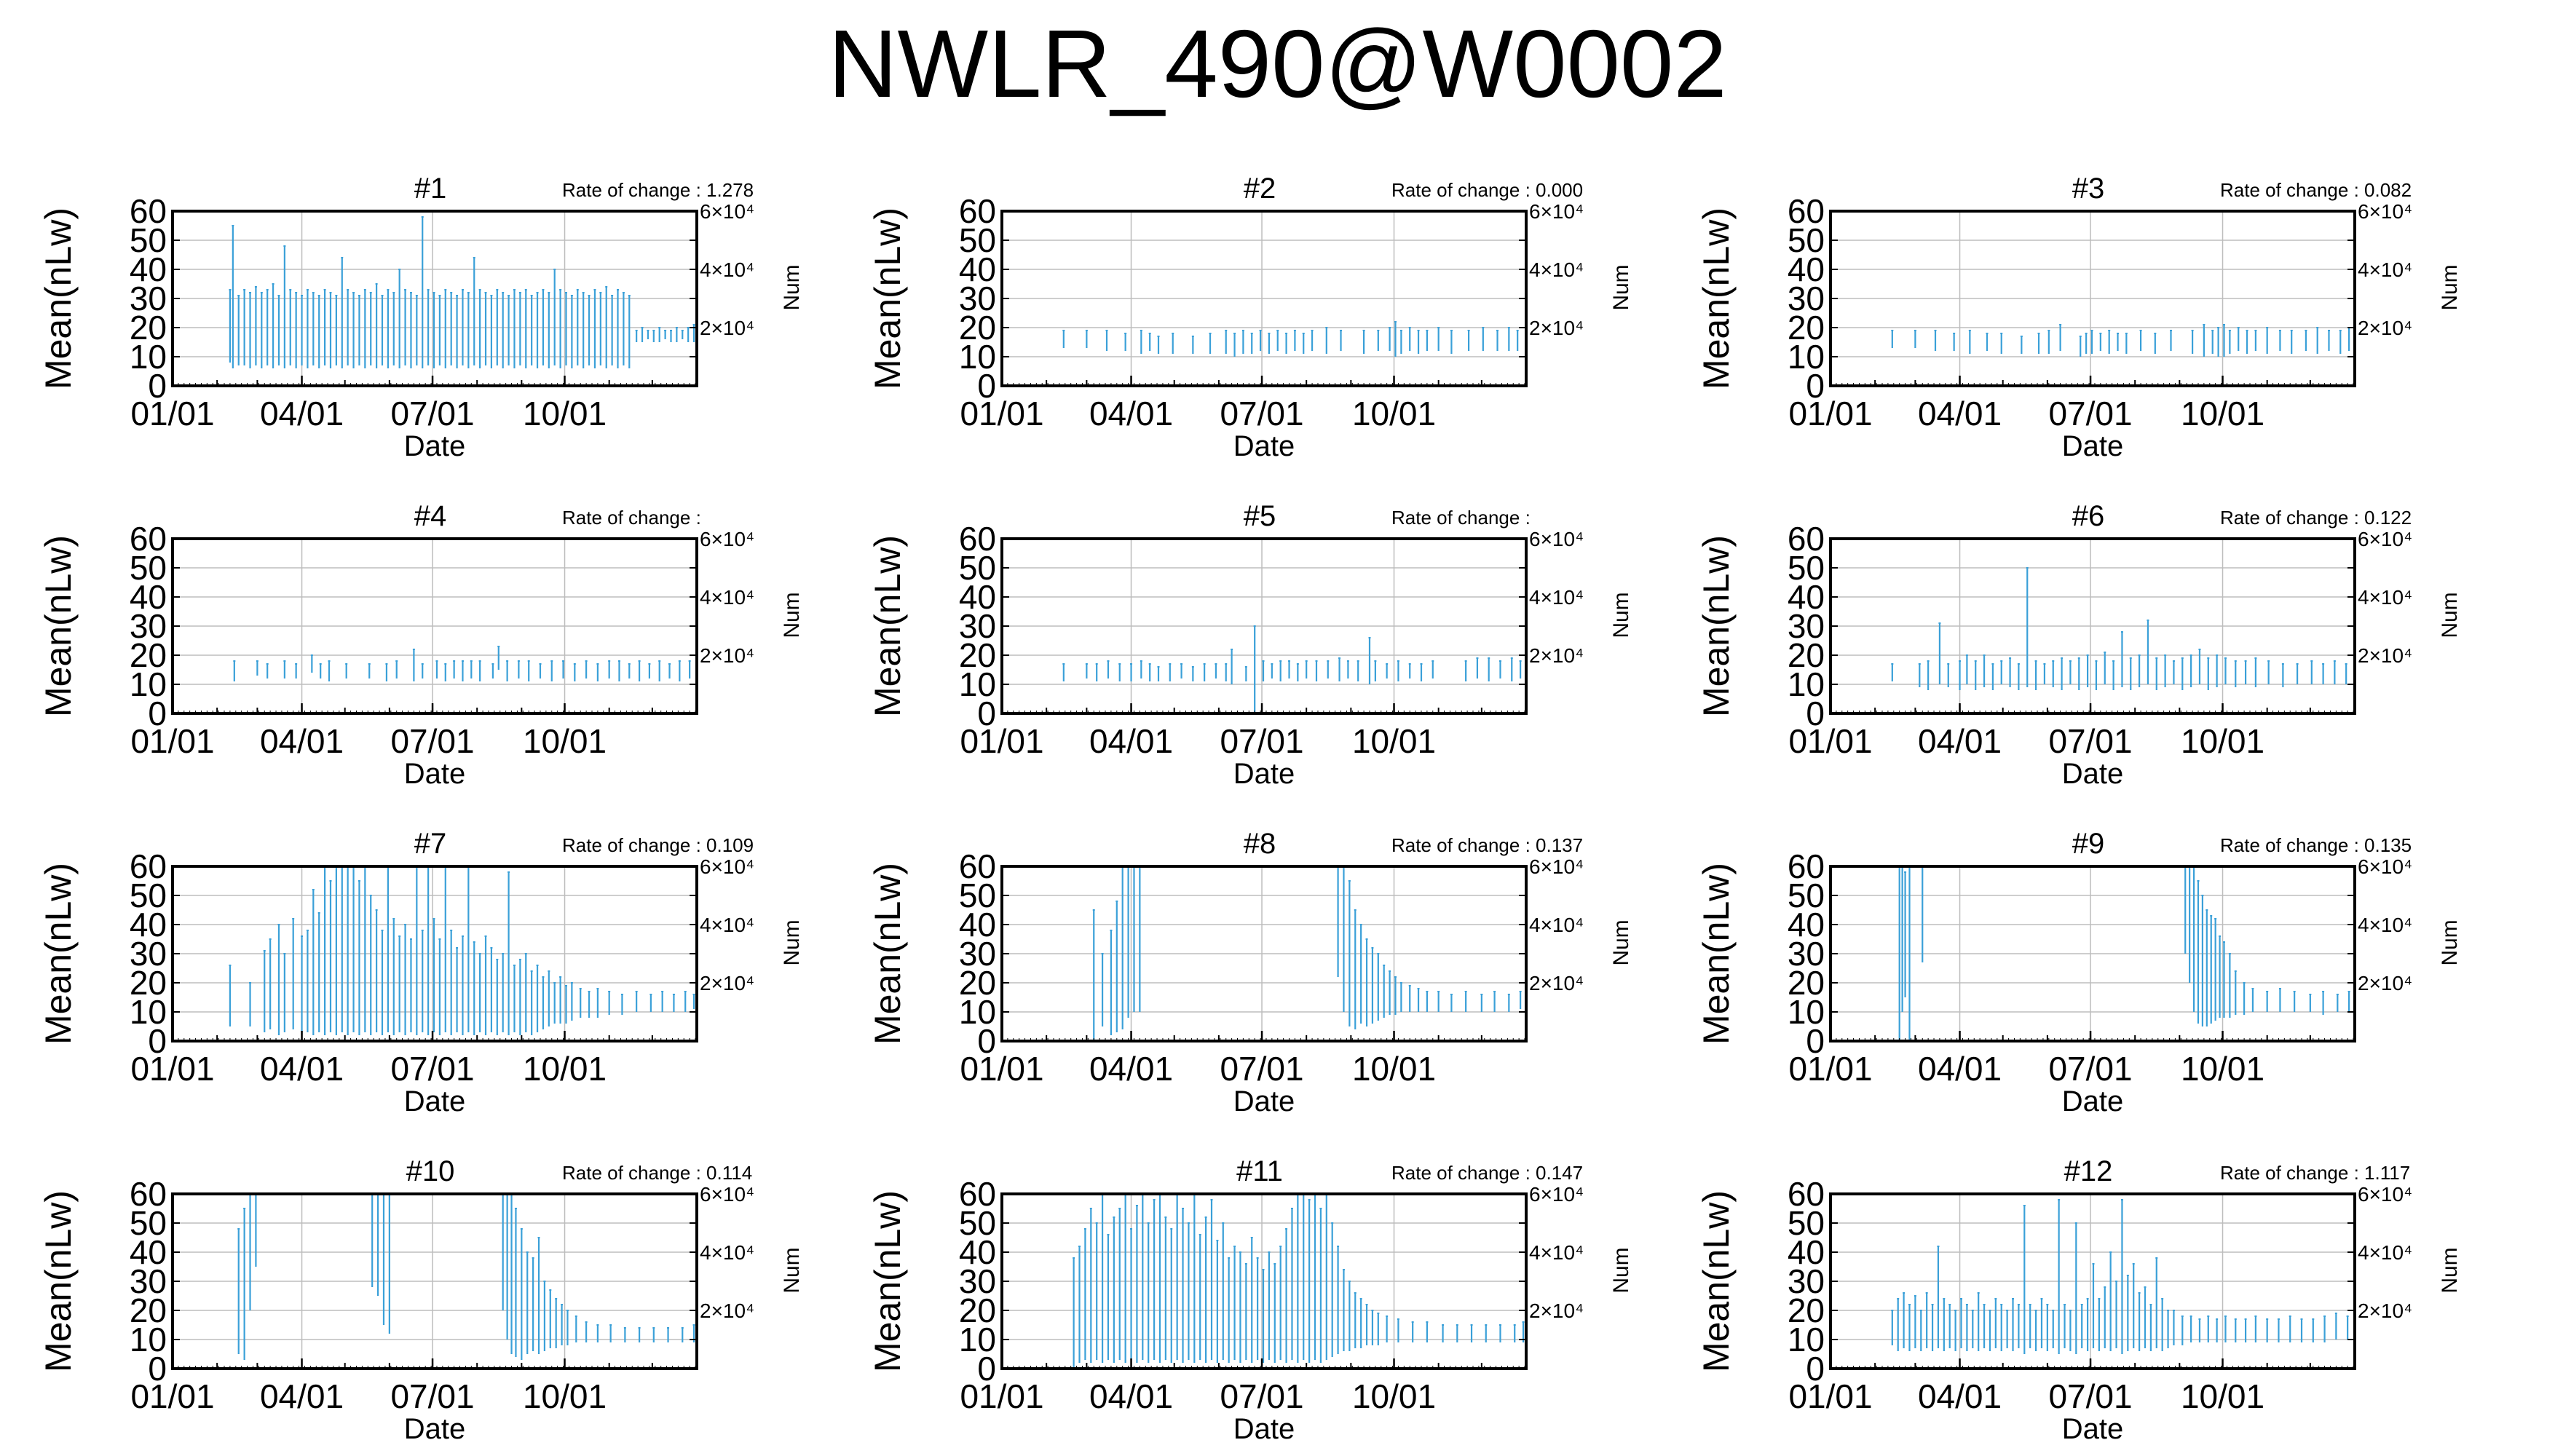  What do you see at coordinates (657, 1173) in the screenshot?
I see `rate-of-change-label: Rate of change : 0.114` at bounding box center [657, 1173].